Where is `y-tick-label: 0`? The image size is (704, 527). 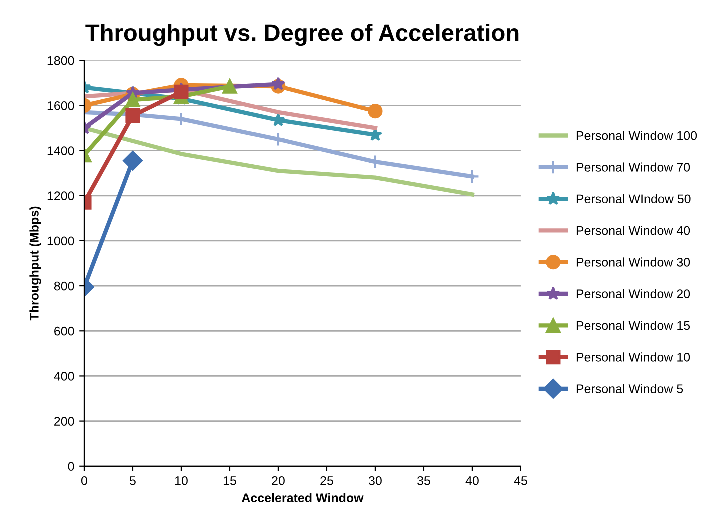
y-tick-label: 0 is located at coordinates (71, 467).